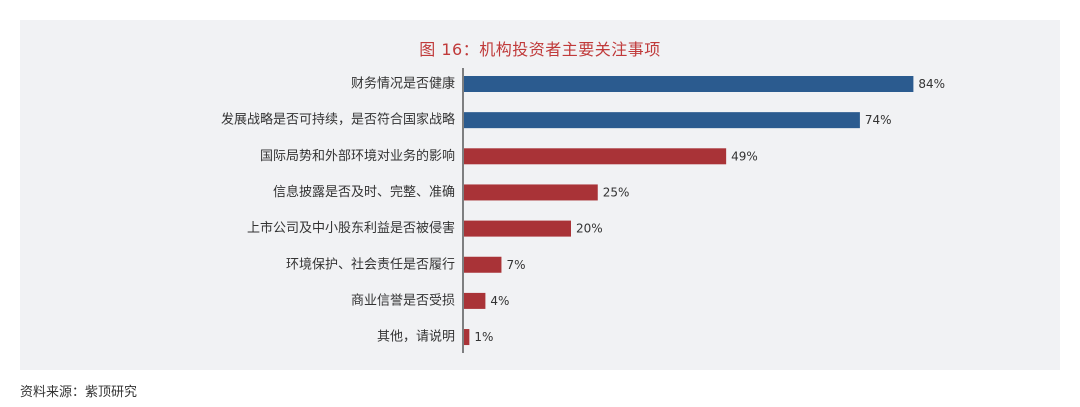  Describe the element at coordinates (931, 84) in the screenshot. I see `value-label: 84%` at that location.